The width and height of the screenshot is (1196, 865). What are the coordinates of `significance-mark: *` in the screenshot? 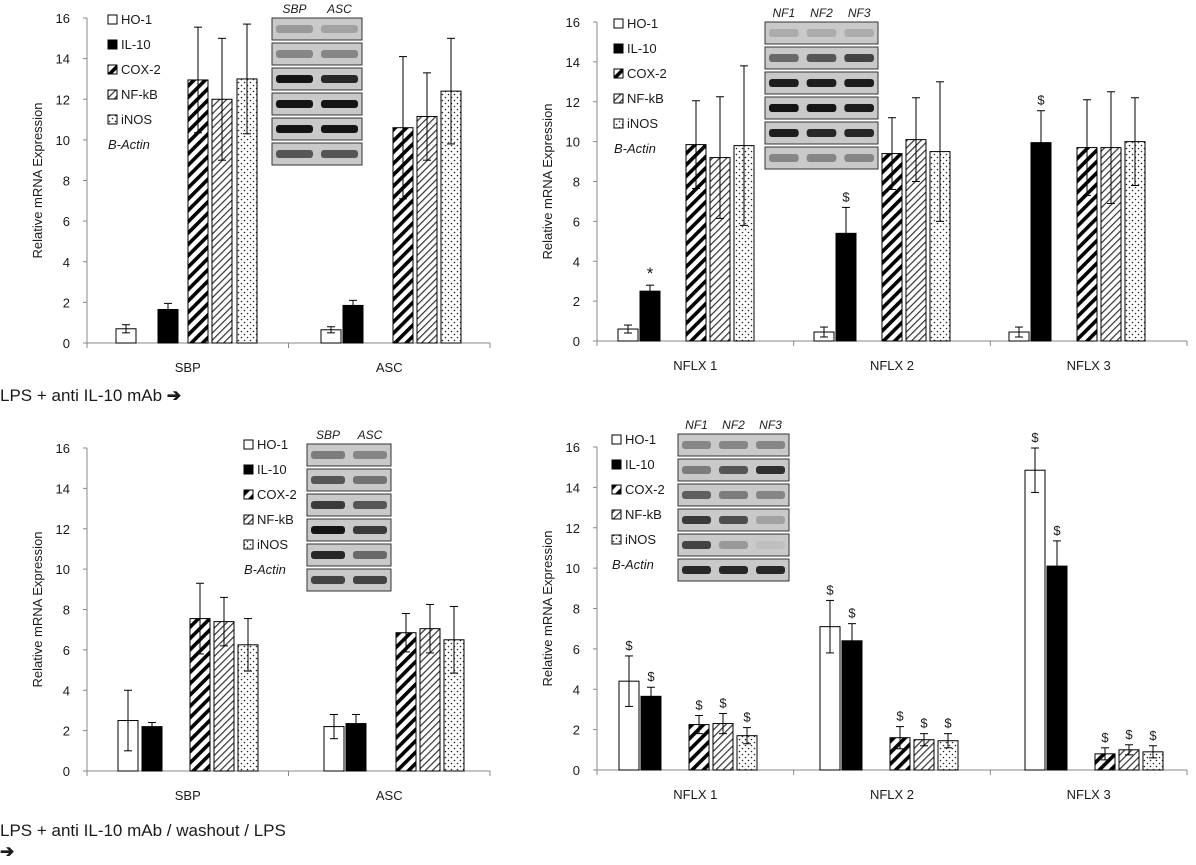 It's located at (650, 273).